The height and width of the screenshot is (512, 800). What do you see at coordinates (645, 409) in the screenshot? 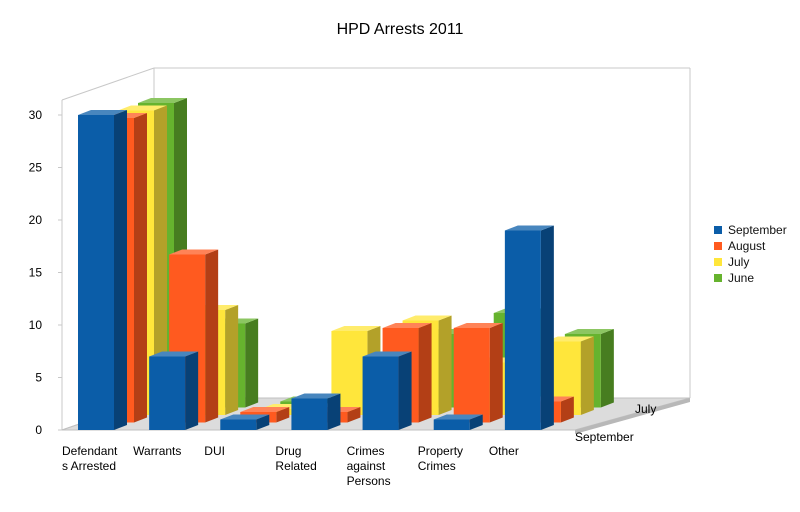
I see `depth-axis-label: July` at bounding box center [645, 409].